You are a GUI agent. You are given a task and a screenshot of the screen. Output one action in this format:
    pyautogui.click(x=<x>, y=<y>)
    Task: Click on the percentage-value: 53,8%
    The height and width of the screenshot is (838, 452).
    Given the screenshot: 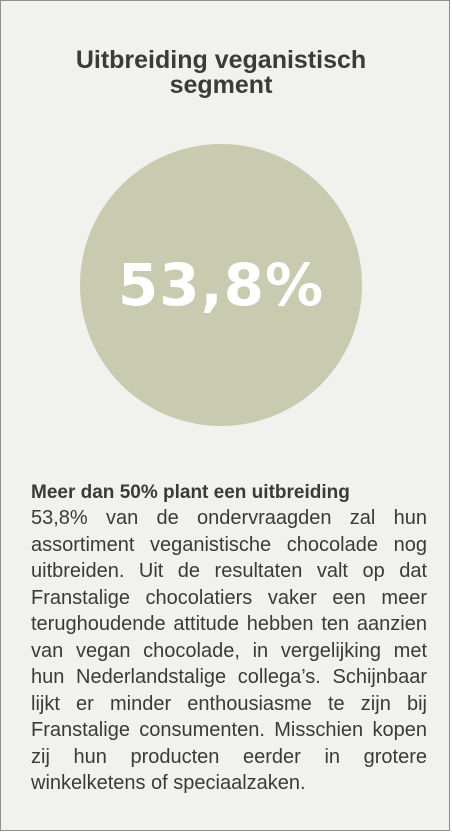 What is the action you would take?
    pyautogui.click(x=221, y=285)
    